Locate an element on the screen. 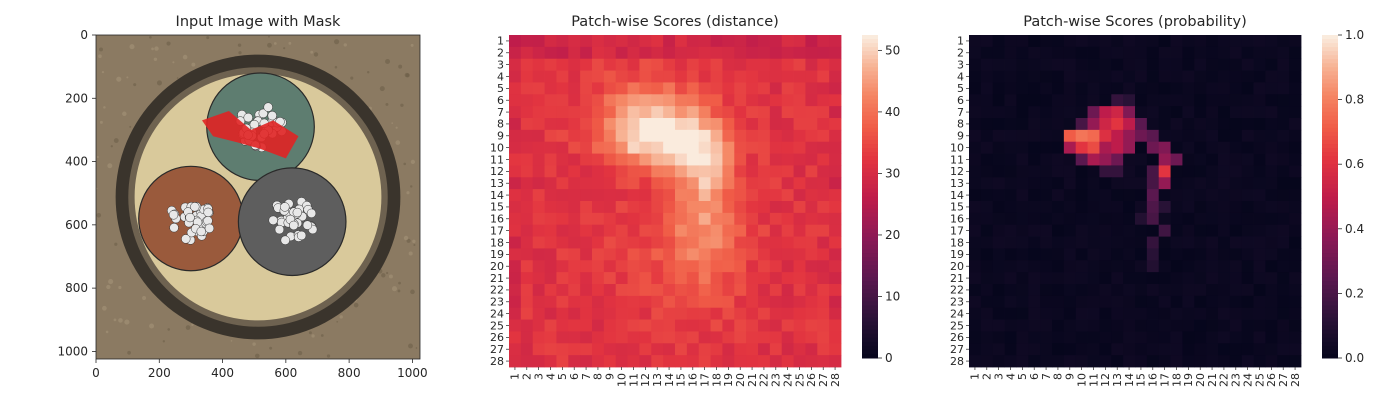 Image resolution: width=1400 pixels, height=404 pixels. row-tick-label: 24 is located at coordinates (957, 313).